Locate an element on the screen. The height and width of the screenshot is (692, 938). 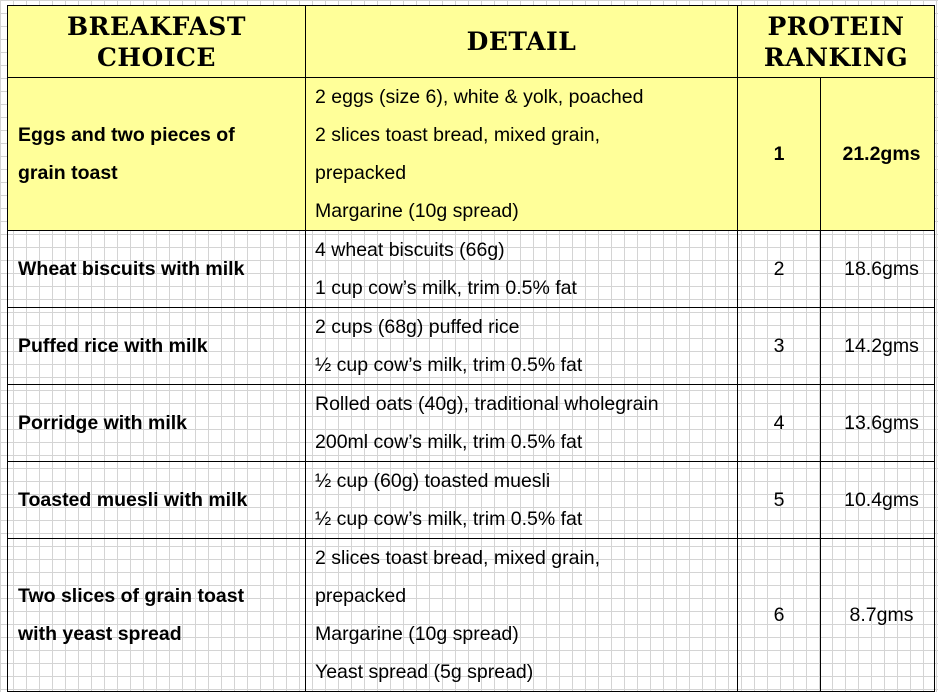
rank-cell: 2 is located at coordinates (779, 269).